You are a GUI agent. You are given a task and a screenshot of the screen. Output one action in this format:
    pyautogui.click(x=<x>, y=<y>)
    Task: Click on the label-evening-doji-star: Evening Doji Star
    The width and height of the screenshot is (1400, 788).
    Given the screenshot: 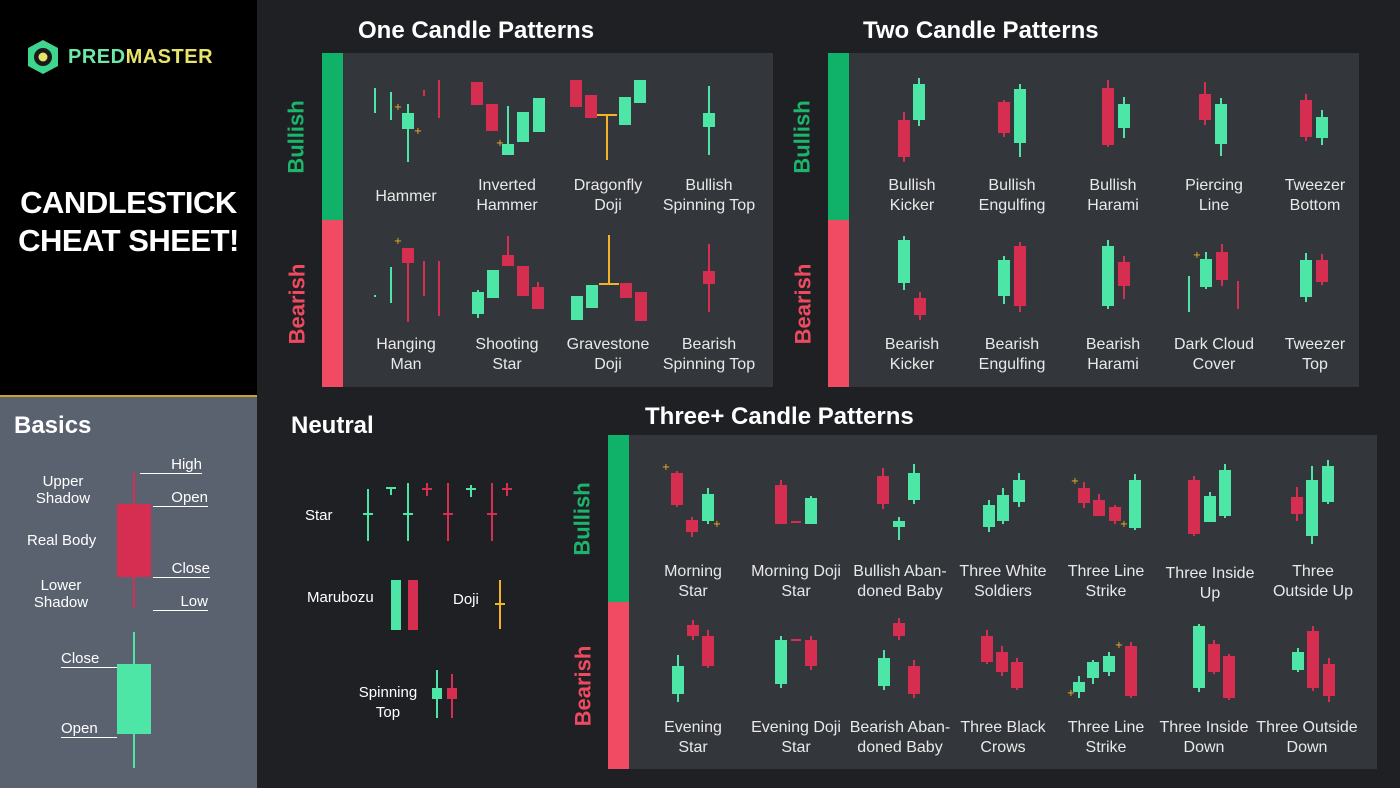 What is the action you would take?
    pyautogui.click(x=796, y=737)
    